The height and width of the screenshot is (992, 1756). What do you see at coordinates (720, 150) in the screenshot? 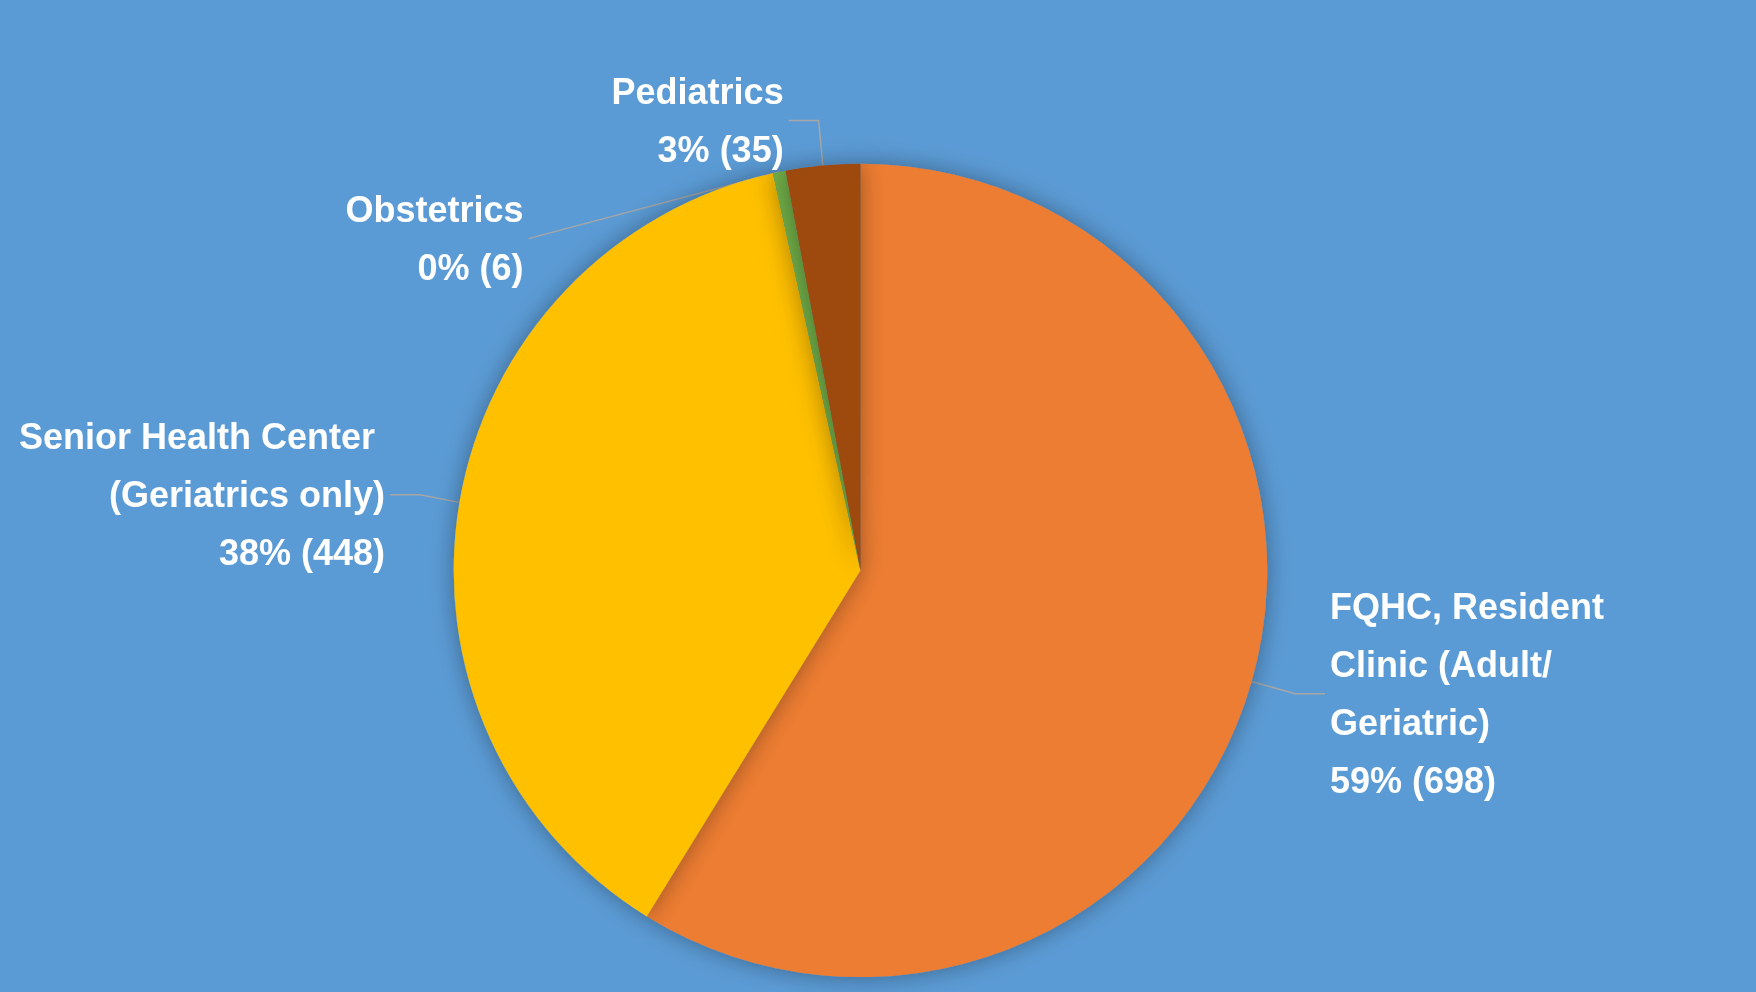
I see `data-label: 3% (35)` at bounding box center [720, 150].